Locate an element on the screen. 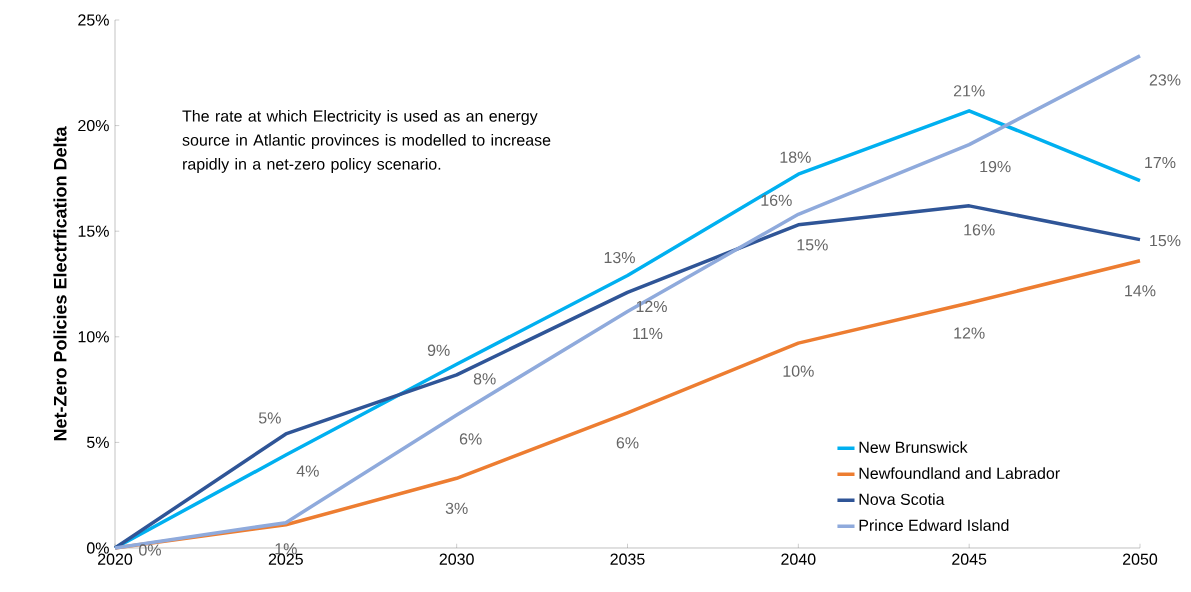  data-label: 9% is located at coordinates (438, 350).